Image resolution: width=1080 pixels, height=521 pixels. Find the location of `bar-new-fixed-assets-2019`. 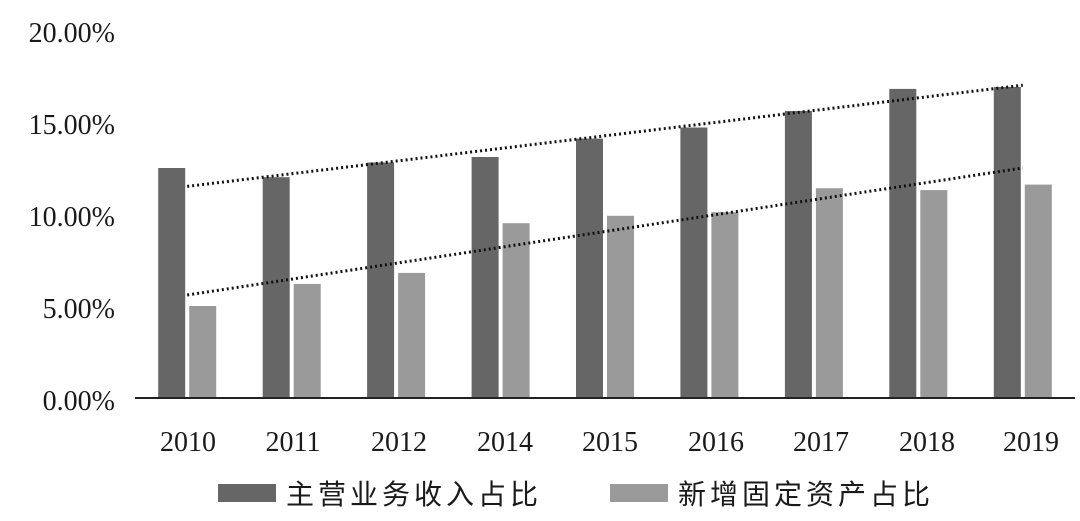

bar-new-fixed-assets-2019 is located at coordinates (1038, 291).